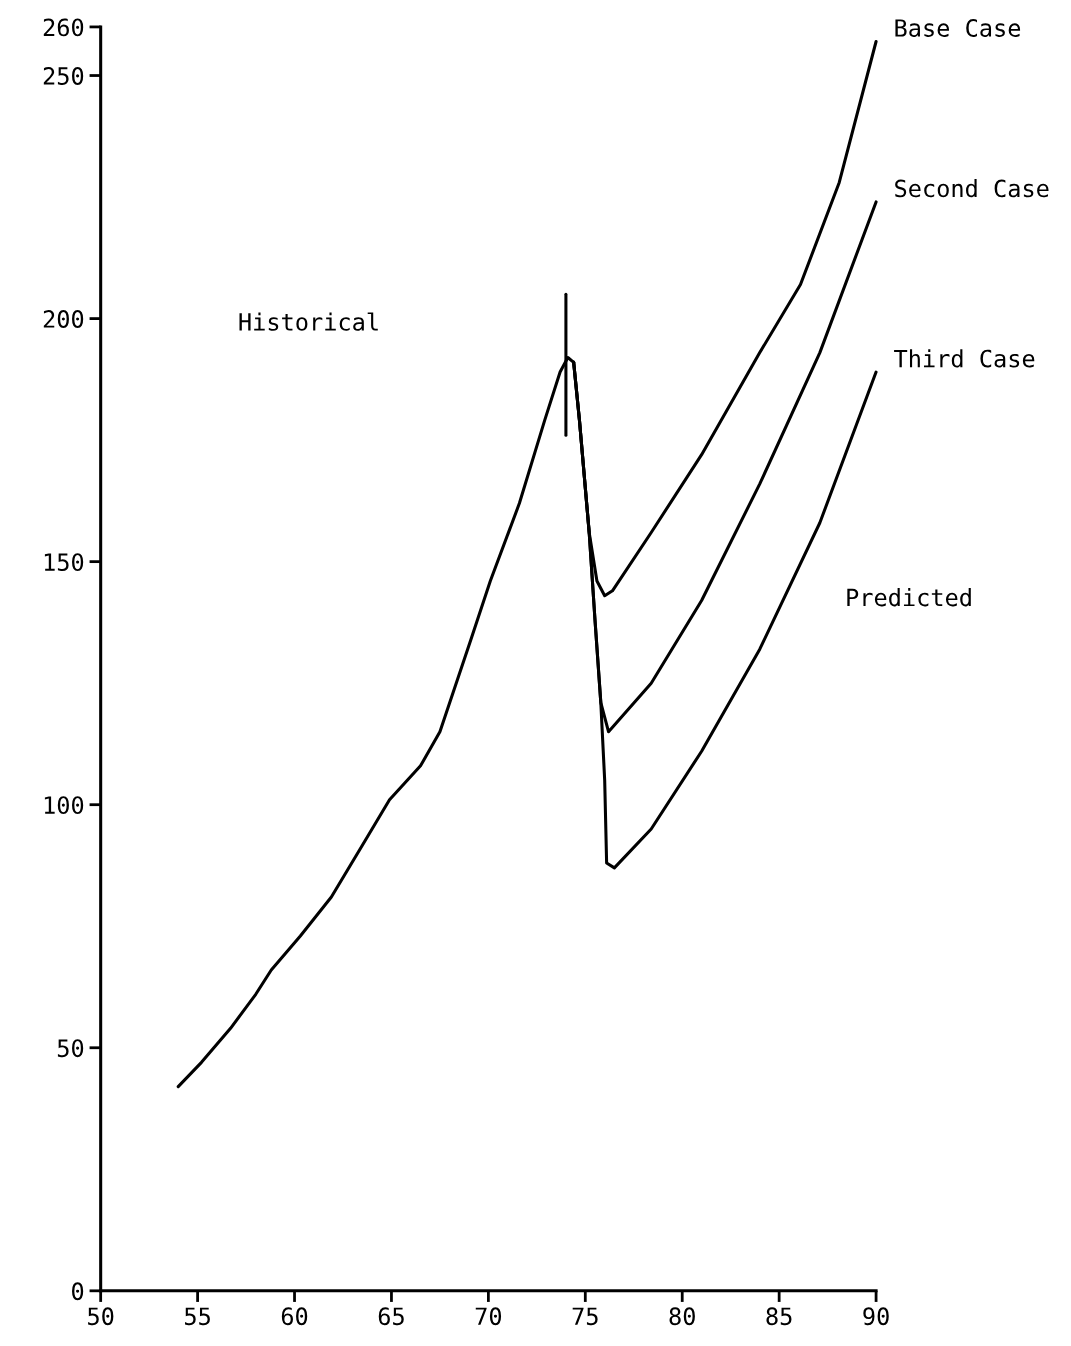 The width and height of the screenshot is (1071, 1346). What do you see at coordinates (101, 1316) in the screenshot?
I see `x-tick-label: 50` at bounding box center [101, 1316].